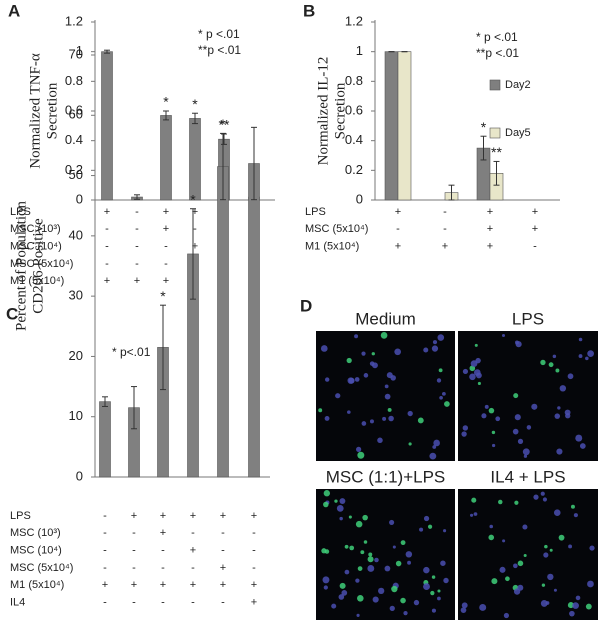 This screenshot has height=629, width=607. I want to click on image-label: MSC (1:1)+LPS, so click(386, 476).